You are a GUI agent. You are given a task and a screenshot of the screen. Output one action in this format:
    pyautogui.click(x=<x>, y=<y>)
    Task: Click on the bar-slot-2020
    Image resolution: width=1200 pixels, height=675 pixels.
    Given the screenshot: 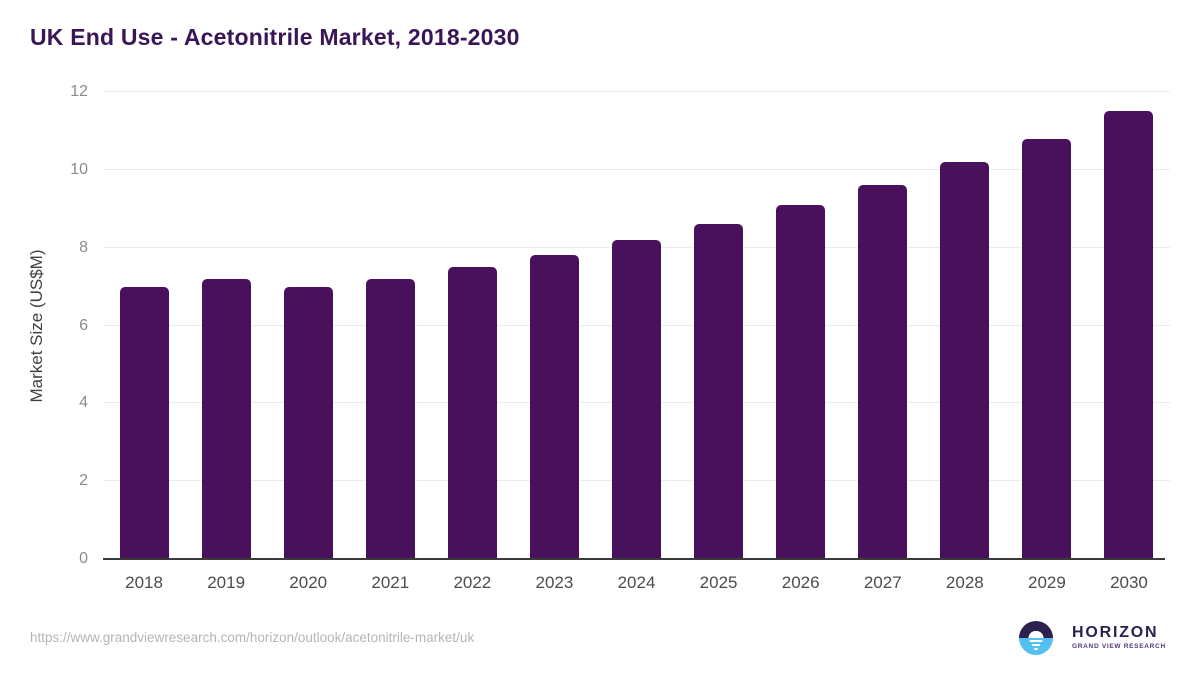 What is the action you would take?
    pyautogui.click(x=308, y=325)
    